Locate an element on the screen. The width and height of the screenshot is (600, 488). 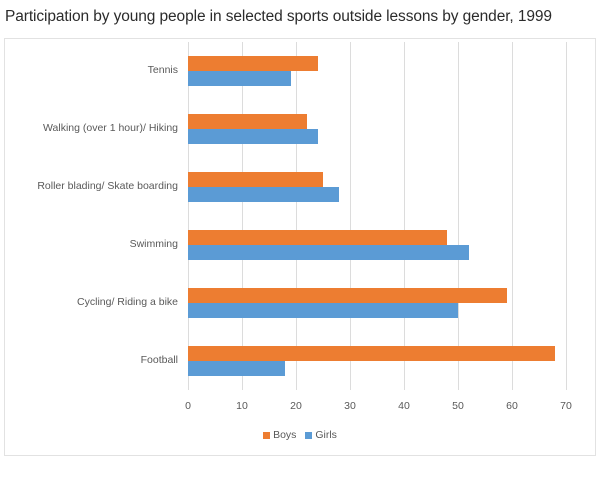
legend-label-girls: Girls is located at coordinates (326, 435).